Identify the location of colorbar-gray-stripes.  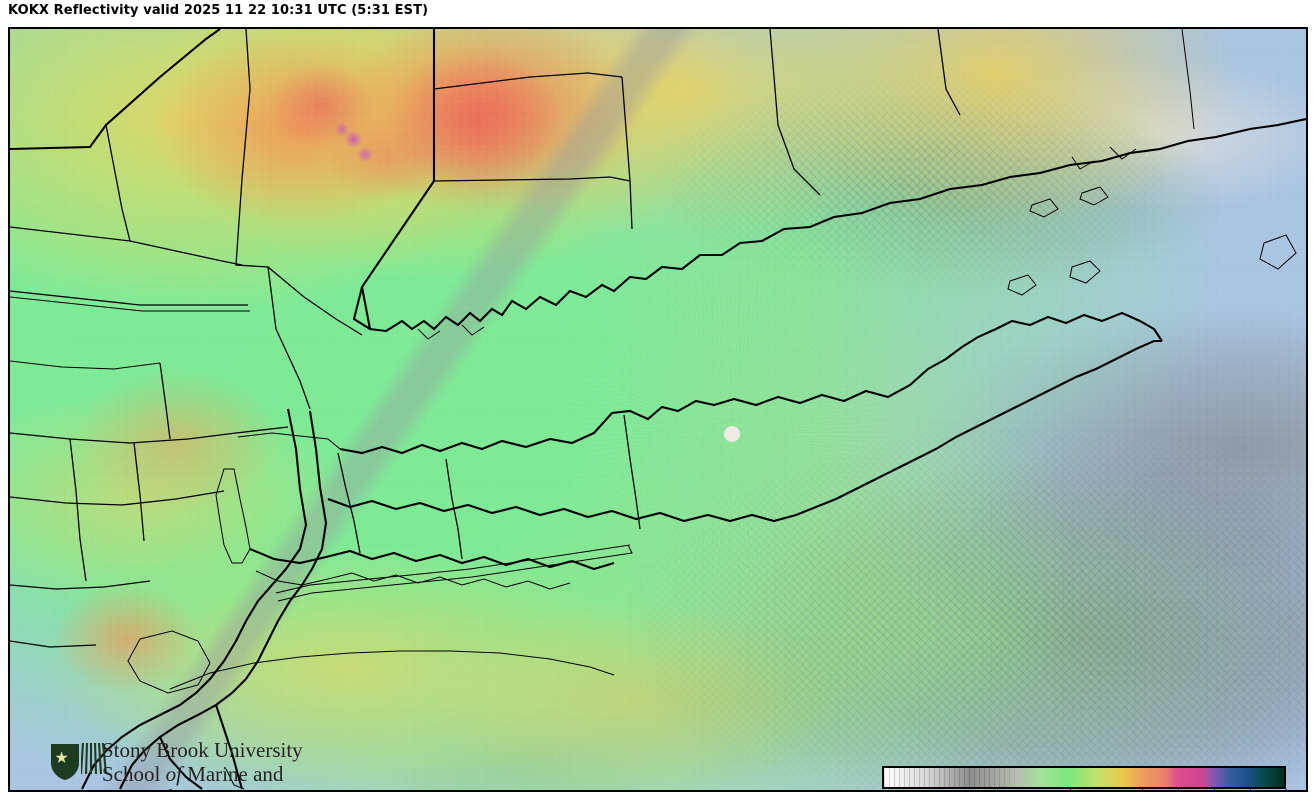
(1084, 777).